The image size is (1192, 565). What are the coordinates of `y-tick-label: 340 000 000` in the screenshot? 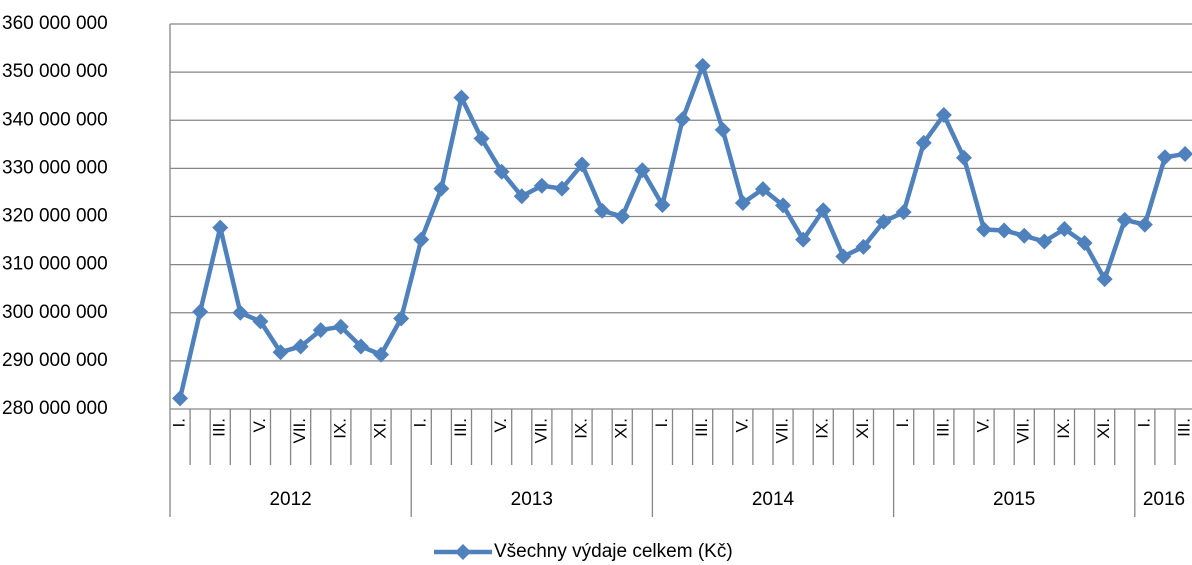 It's located at (55, 119).